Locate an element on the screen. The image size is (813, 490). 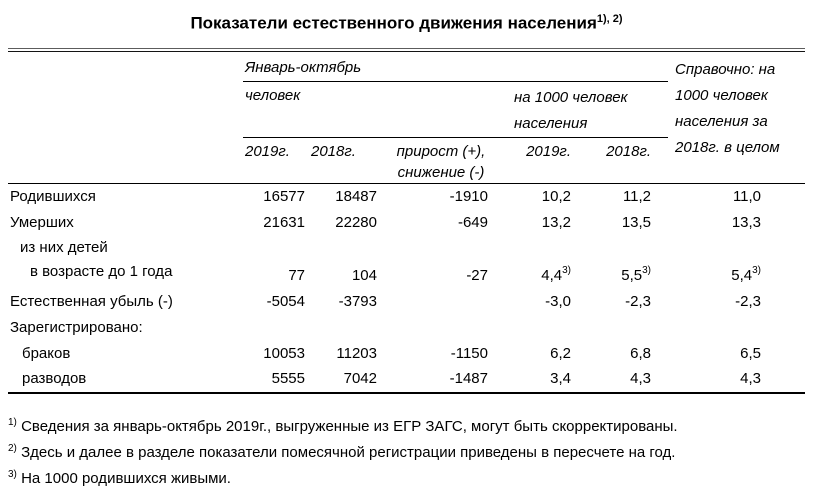
value-cell: 11,2 is located at coordinates (637, 196).